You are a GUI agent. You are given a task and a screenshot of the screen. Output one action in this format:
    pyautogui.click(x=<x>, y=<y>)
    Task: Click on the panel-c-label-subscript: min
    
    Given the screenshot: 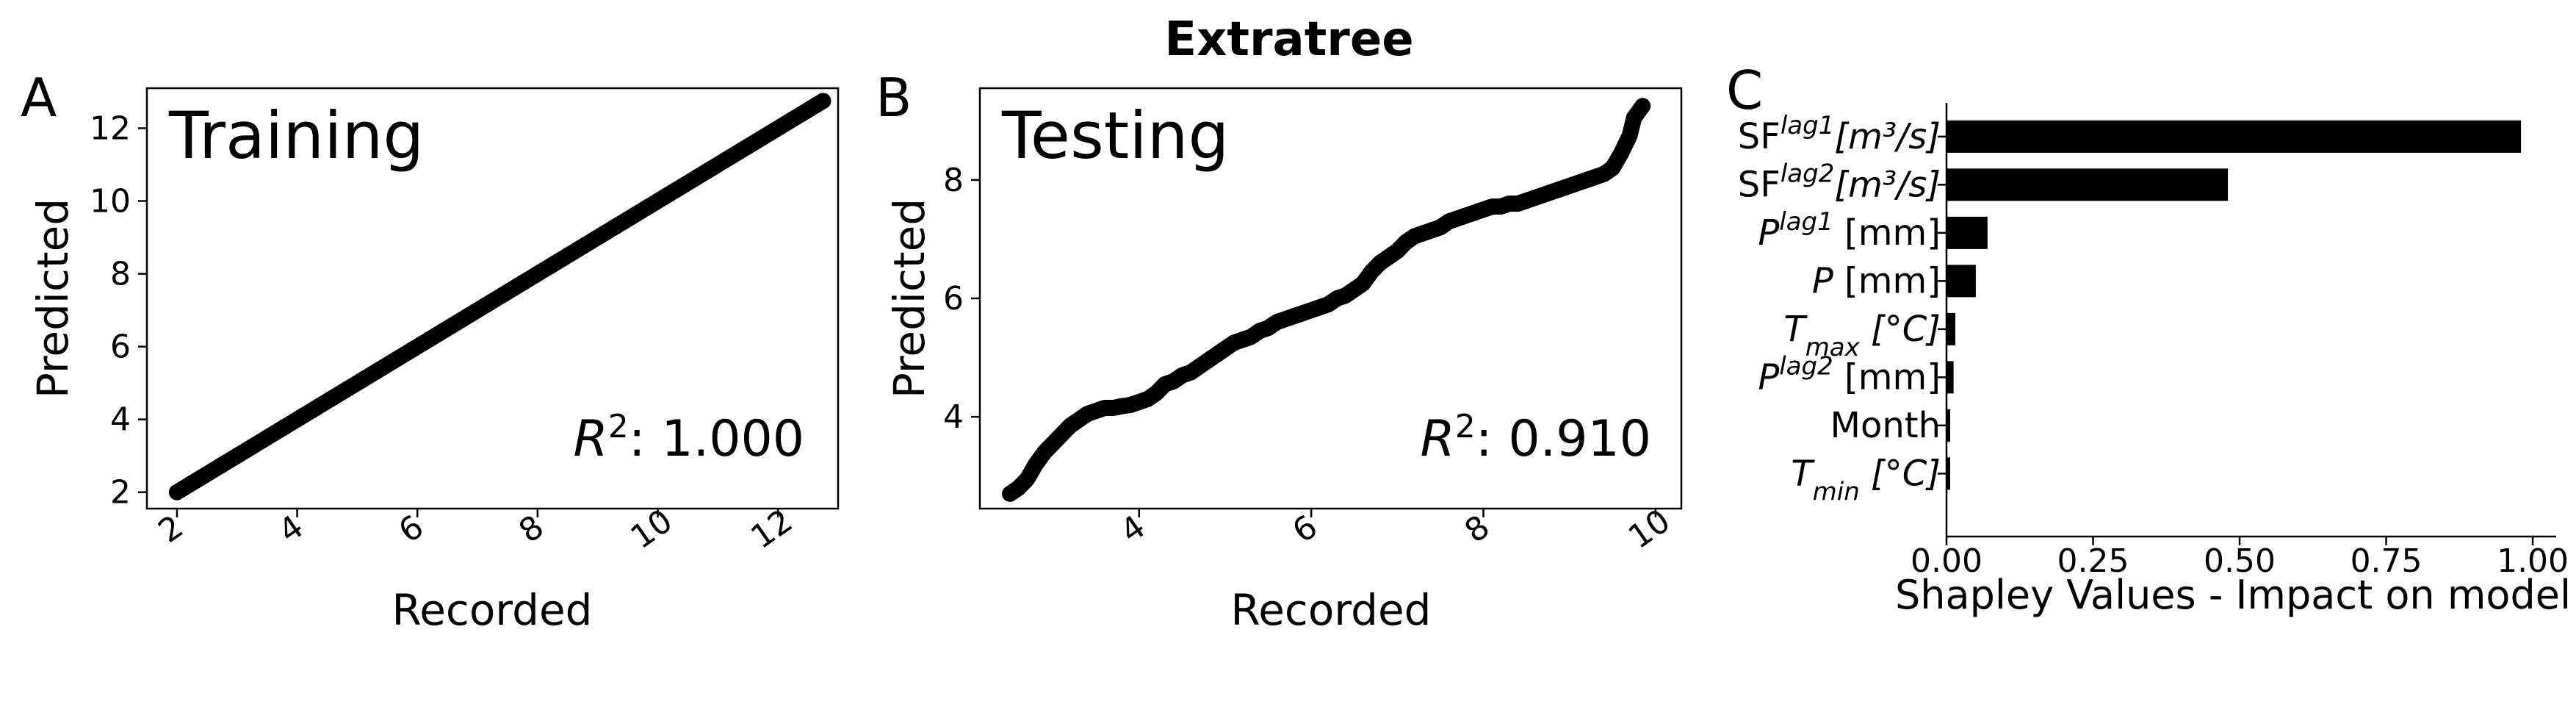 What is the action you would take?
    pyautogui.click(x=1837, y=491)
    